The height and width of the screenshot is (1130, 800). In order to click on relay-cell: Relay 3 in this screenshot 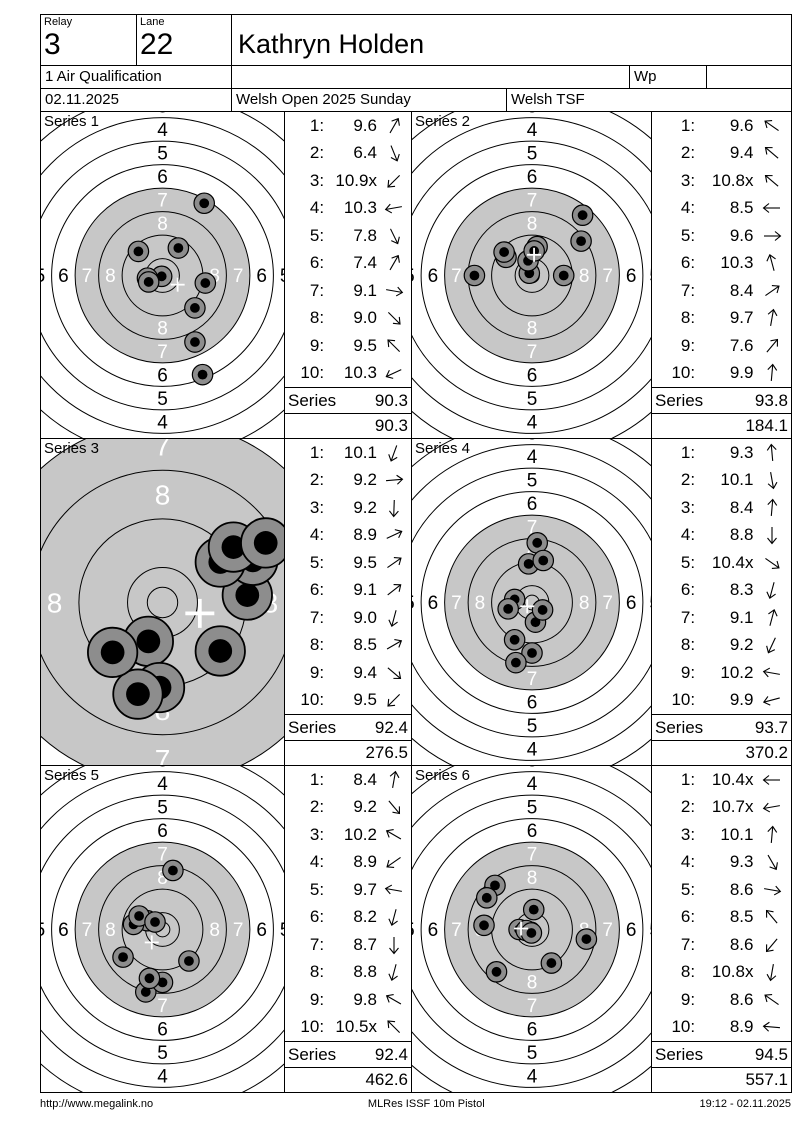, I will do `click(88, 40)`.